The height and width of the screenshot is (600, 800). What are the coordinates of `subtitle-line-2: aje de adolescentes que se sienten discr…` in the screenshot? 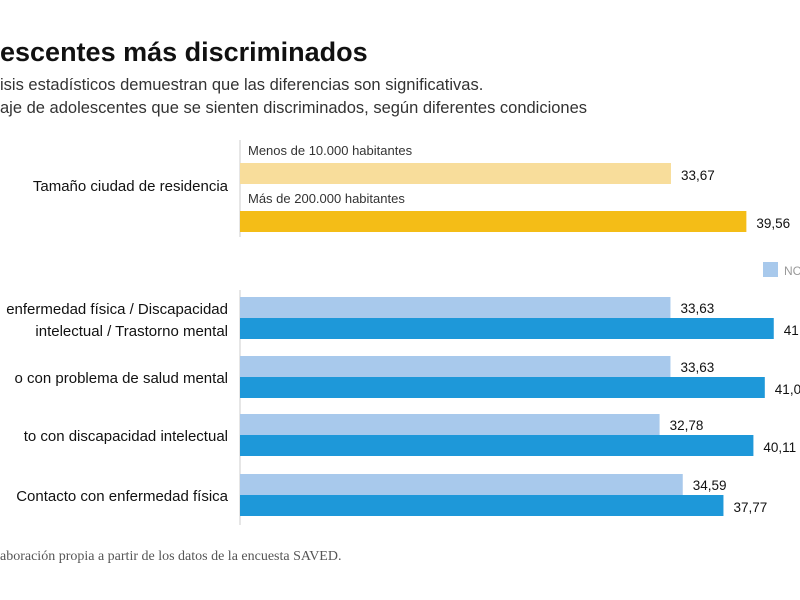 It's located at (293, 108).